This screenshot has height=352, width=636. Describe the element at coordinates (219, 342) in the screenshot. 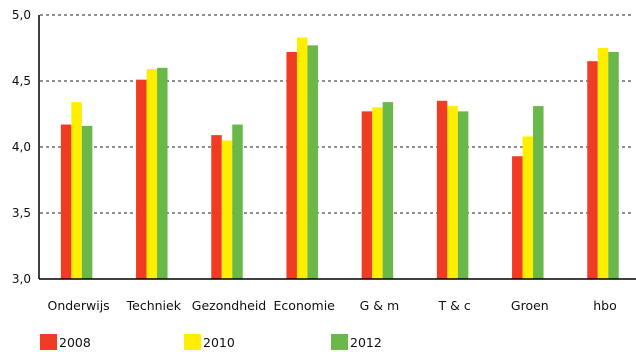

I see `legend-label: 2010` at that location.